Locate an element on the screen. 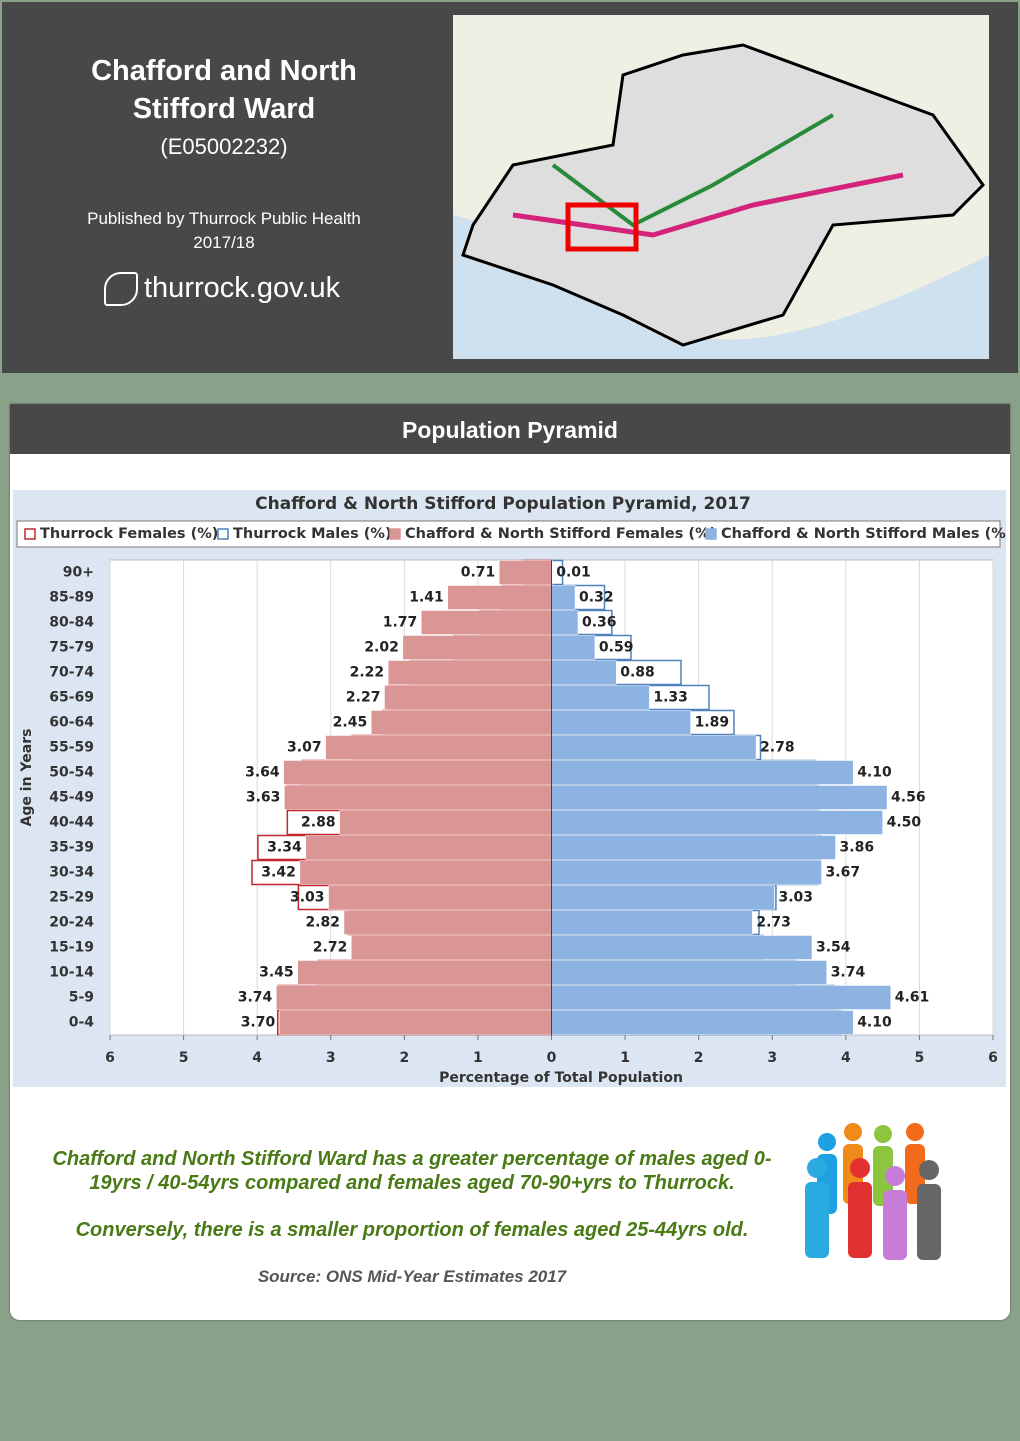 This screenshot has width=1020, height=1441. legend-label: Thurrock Females (%) is located at coordinates (129, 534).